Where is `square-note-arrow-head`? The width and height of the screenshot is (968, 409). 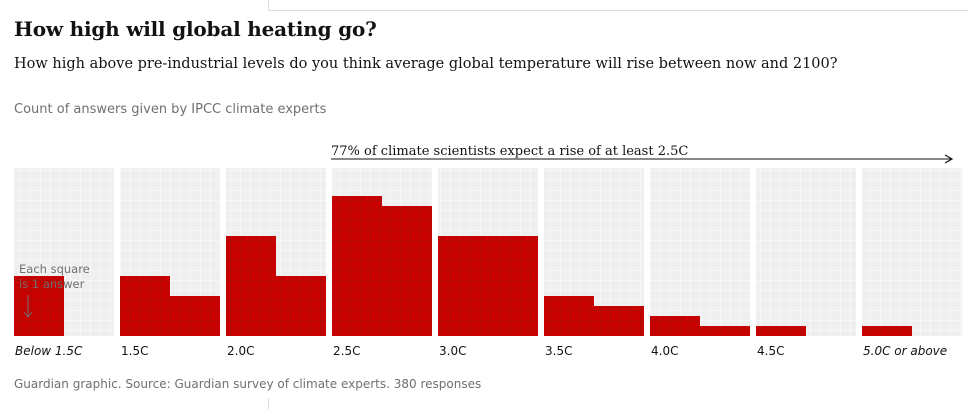
square-note-arrow-head is located at coordinates (28, 314).